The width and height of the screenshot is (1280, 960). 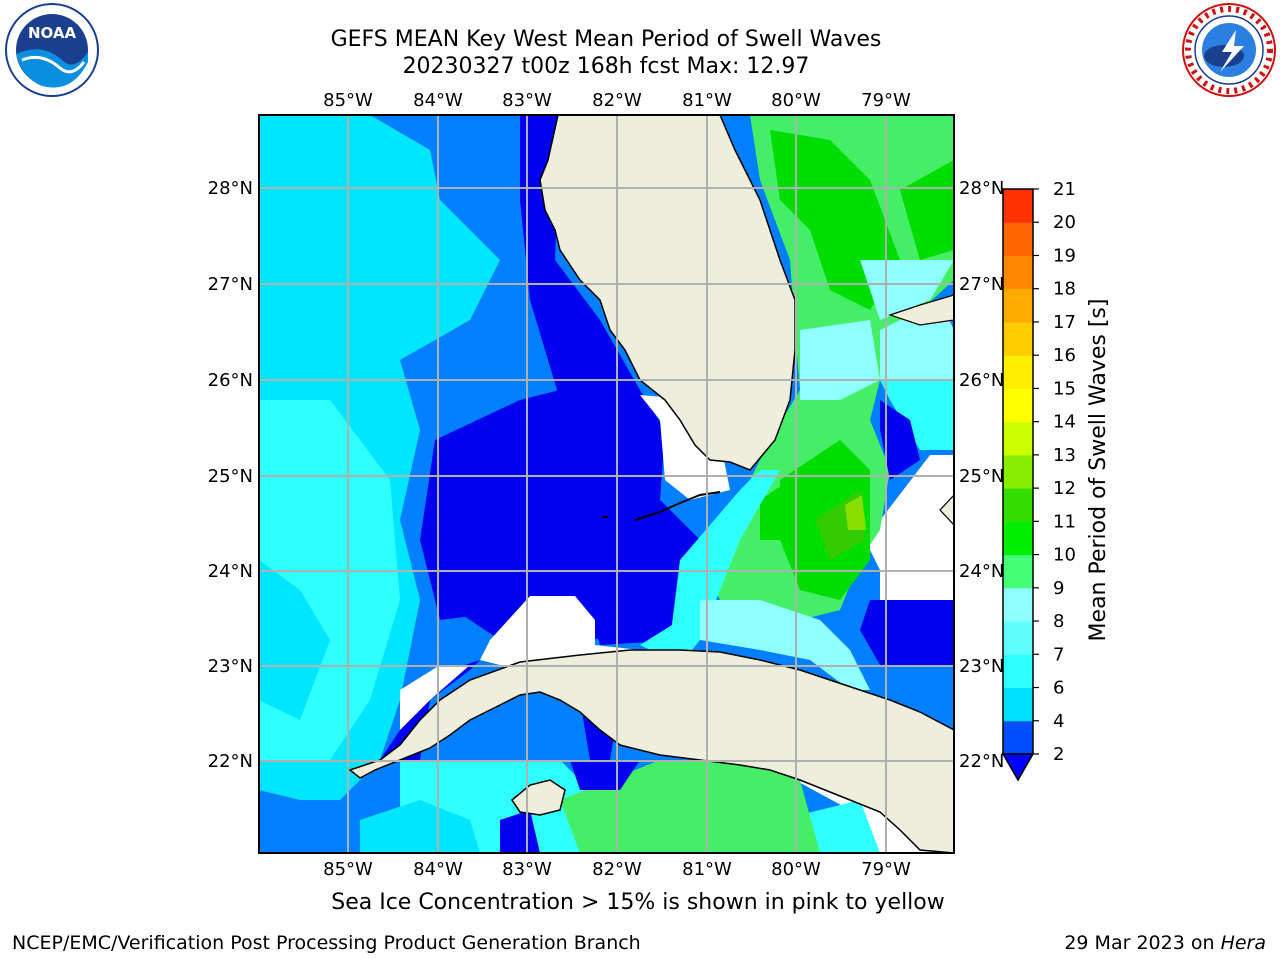 What do you see at coordinates (527, 100) in the screenshot?
I see `lon-label-top: 83°W` at bounding box center [527, 100].